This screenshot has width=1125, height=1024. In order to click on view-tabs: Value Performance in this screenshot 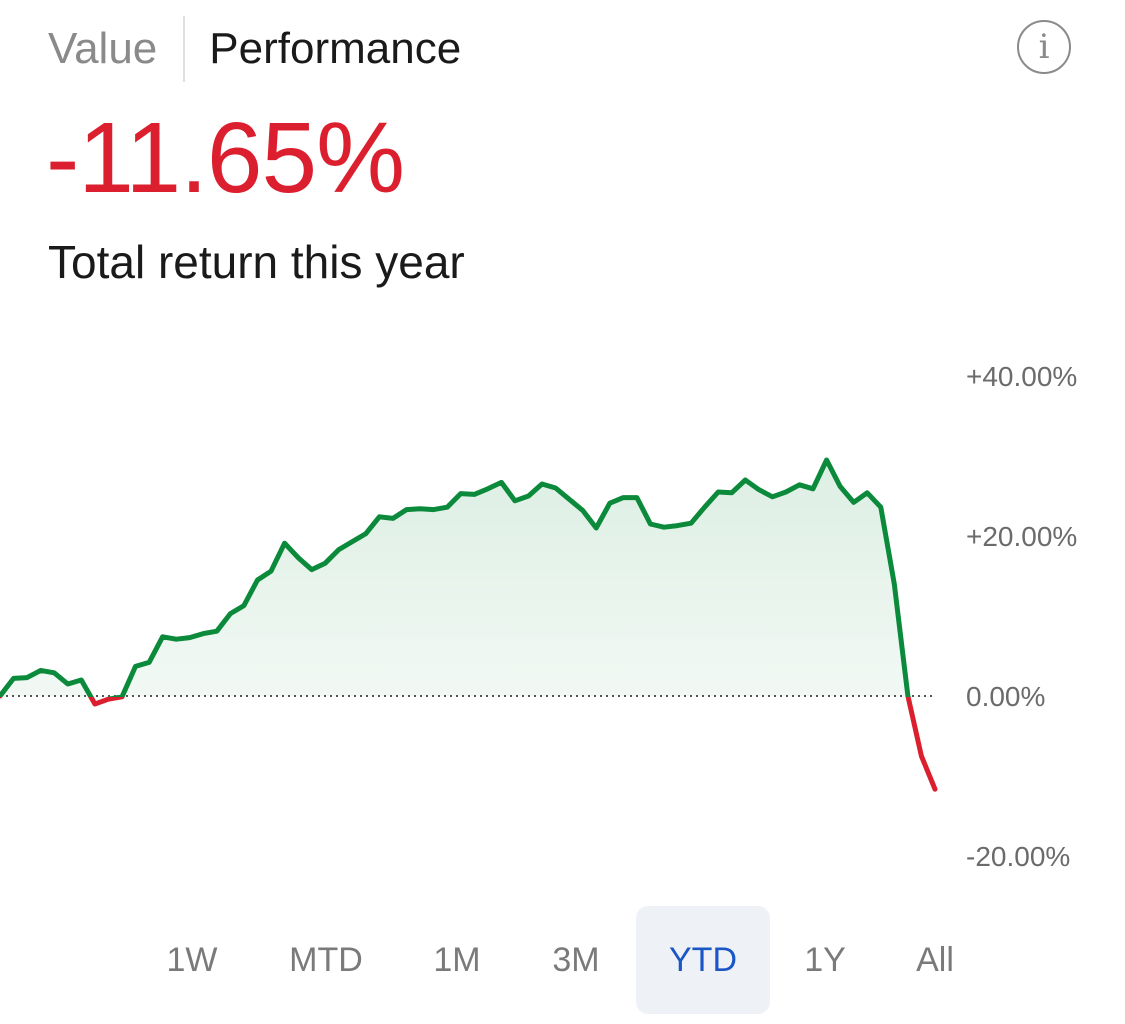, I will do `click(254, 49)`.